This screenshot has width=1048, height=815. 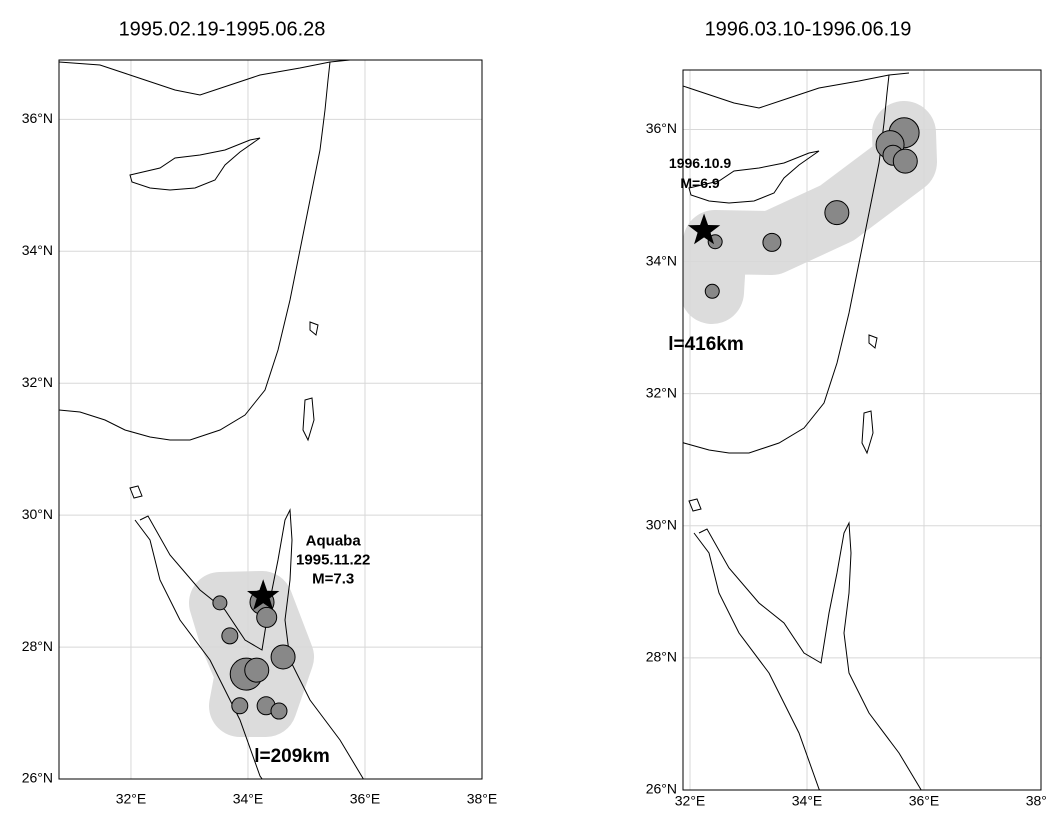 I want to click on mainshock-label: Aquaba, so click(x=334, y=540).